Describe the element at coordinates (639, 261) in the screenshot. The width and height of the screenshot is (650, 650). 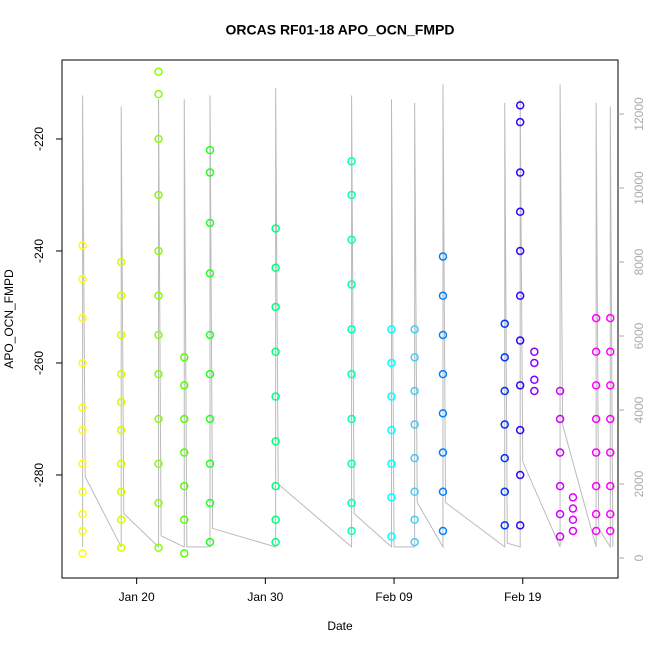
I see `y2-tick-label: 8000` at that location.